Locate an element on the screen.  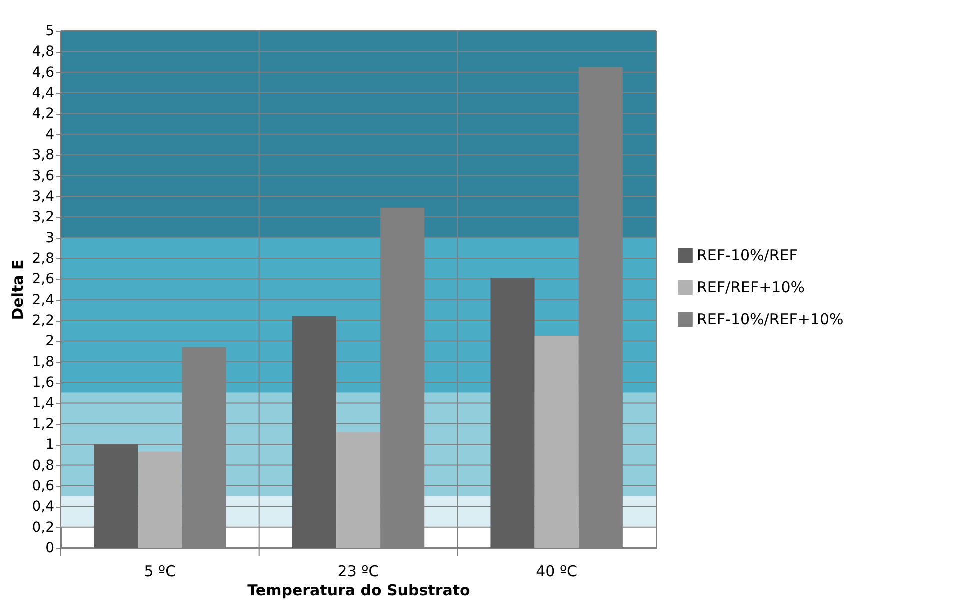
y-tick-label: 3,8 is located at coordinates (43, 156).